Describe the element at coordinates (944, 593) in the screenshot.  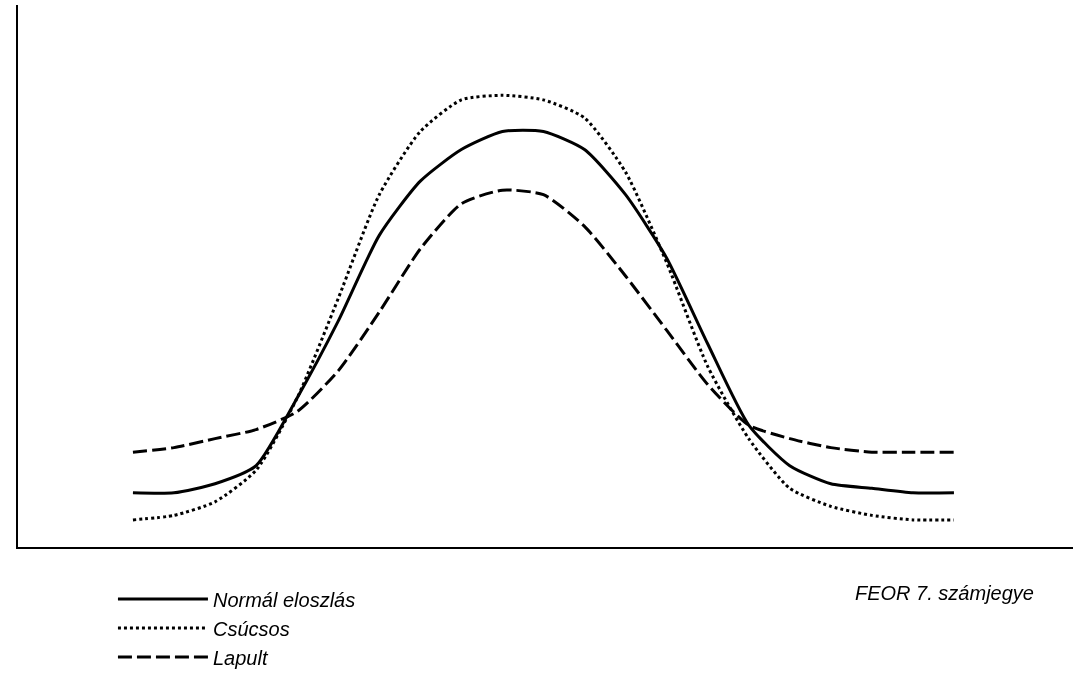
I see `x-axis-title: FEOR 7. számjegye` at that location.